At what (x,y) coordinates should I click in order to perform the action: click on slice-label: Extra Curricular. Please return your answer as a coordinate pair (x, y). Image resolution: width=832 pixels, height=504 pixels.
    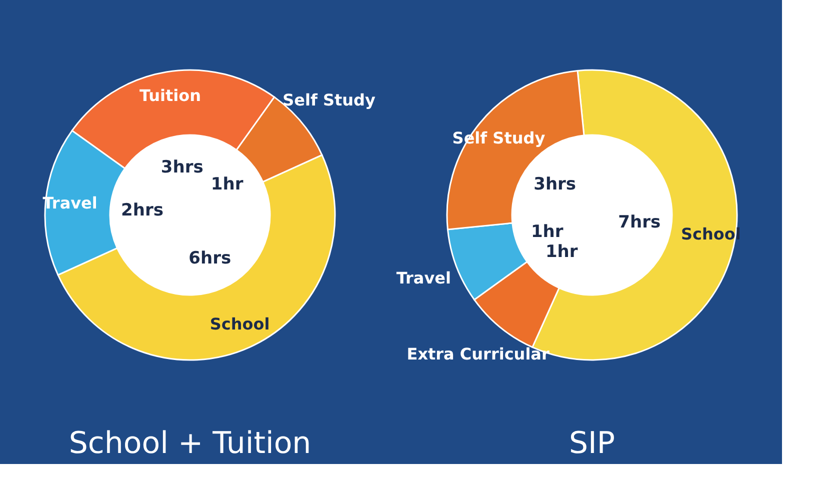
    Looking at the image, I should click on (478, 354).